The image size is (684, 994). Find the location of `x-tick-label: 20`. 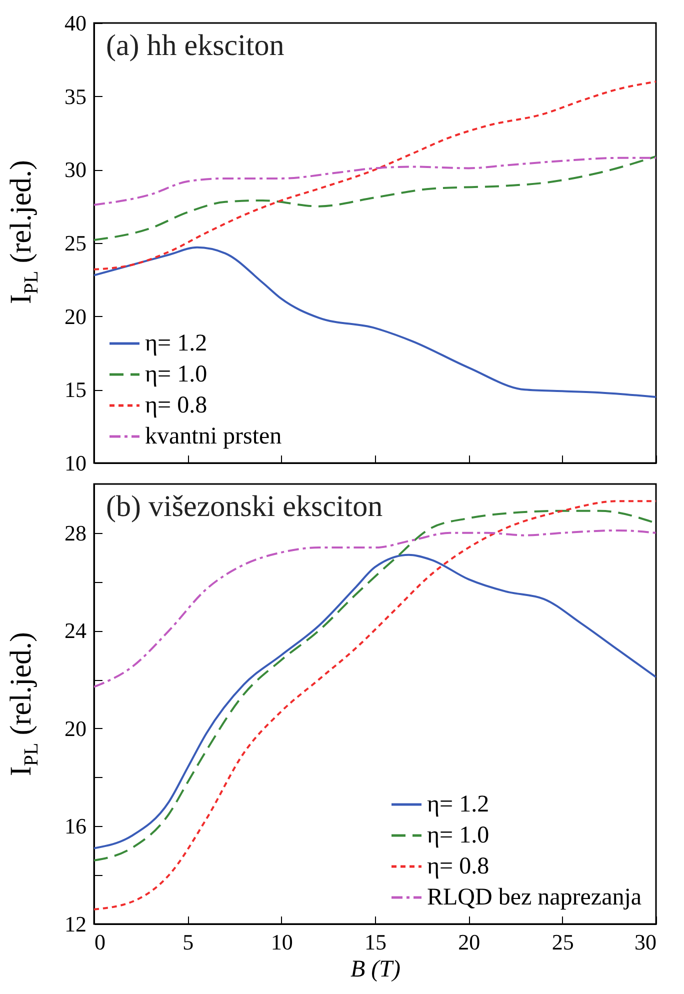

x-tick-label: 20 is located at coordinates (469, 942).